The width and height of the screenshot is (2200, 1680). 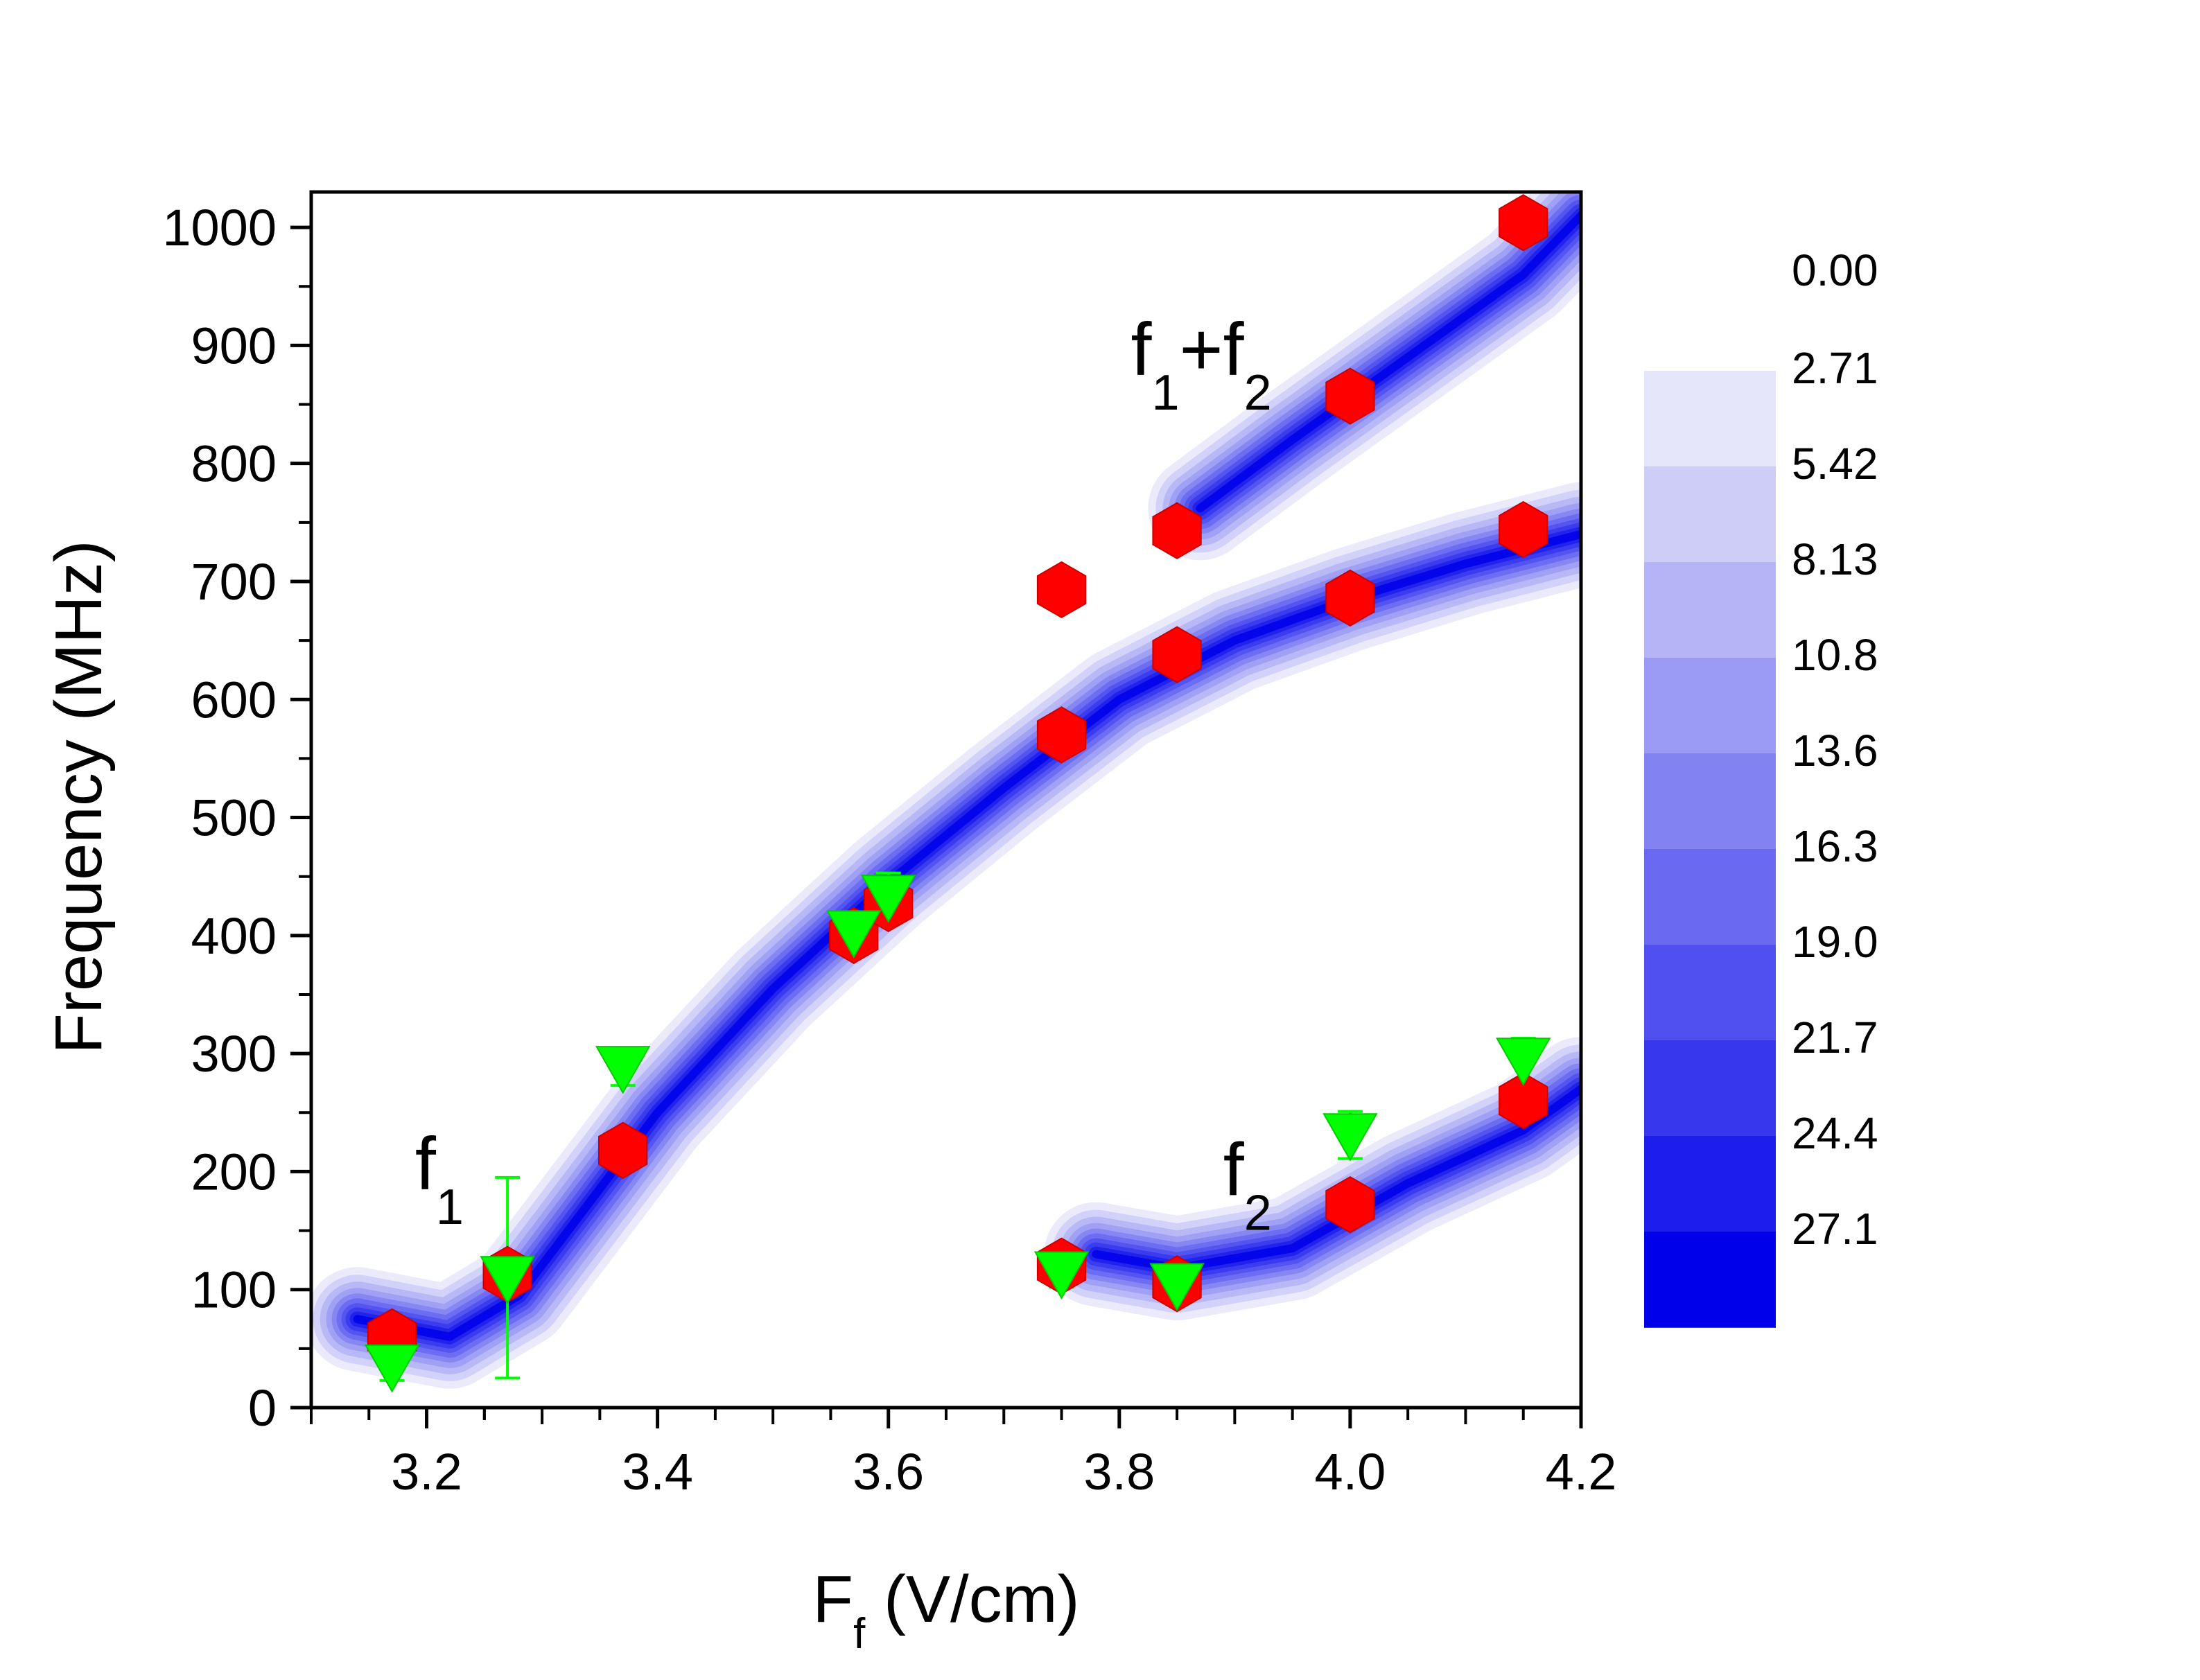 What do you see at coordinates (262, 1408) in the screenshot?
I see `y-tick-label: 0` at bounding box center [262, 1408].